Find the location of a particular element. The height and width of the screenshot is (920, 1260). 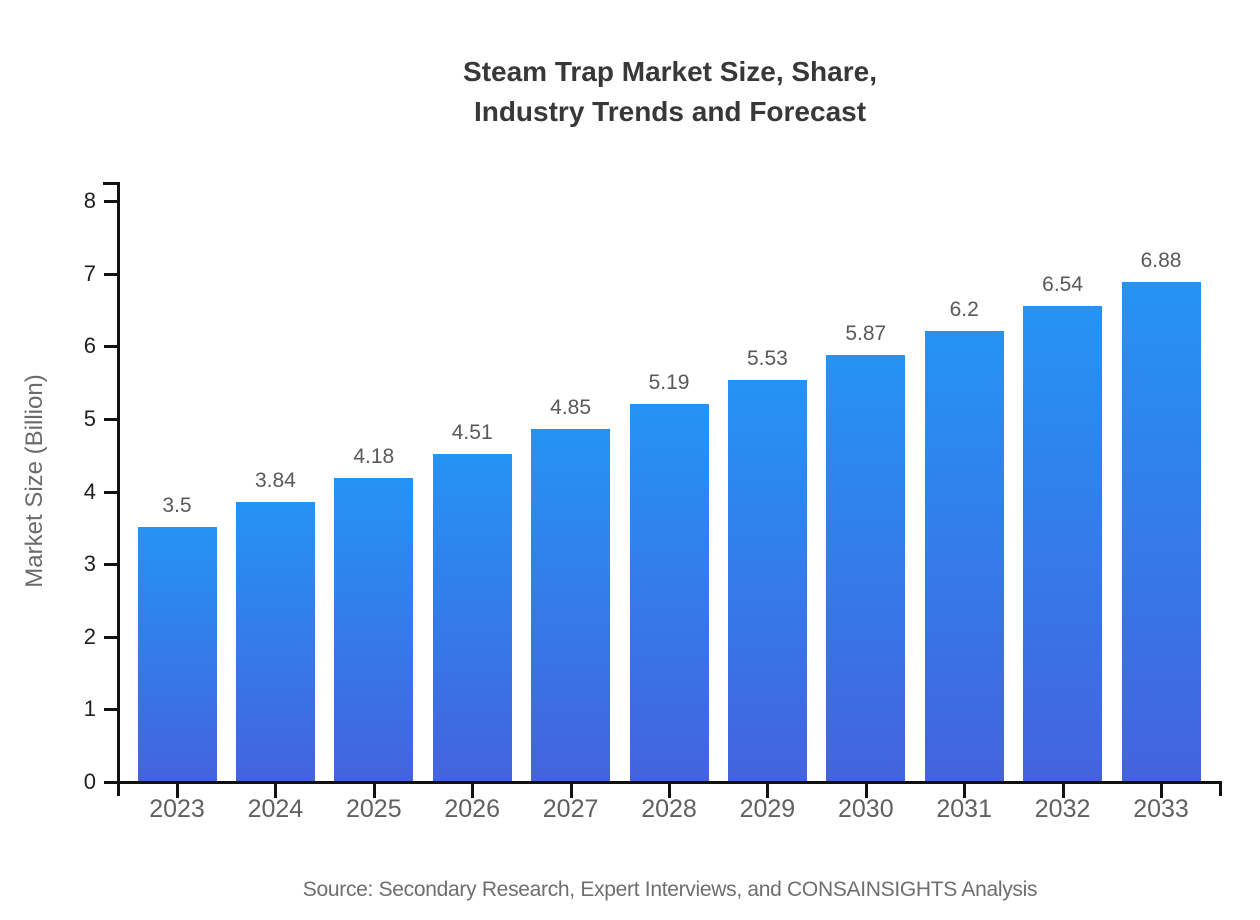

y-axis-endcap is located at coordinates (110, 183).